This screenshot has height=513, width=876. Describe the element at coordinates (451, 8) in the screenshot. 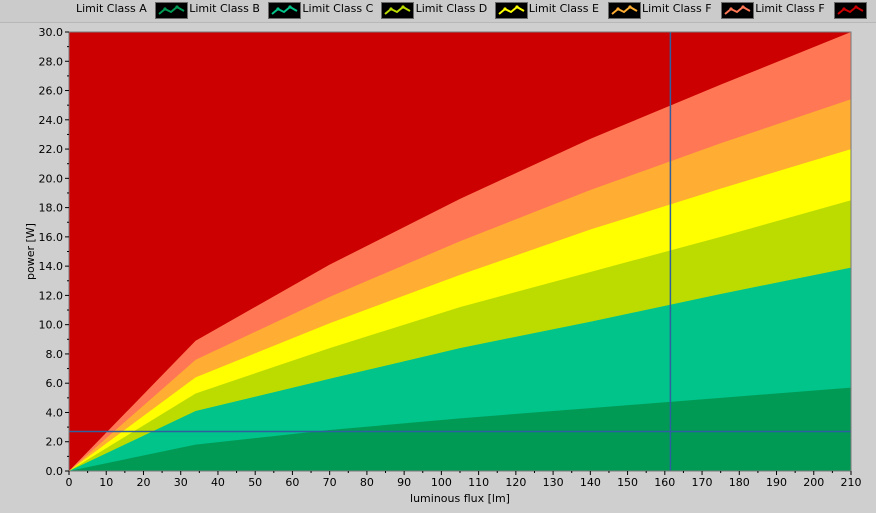

I see `legend-label: Limit Class D` at that location.